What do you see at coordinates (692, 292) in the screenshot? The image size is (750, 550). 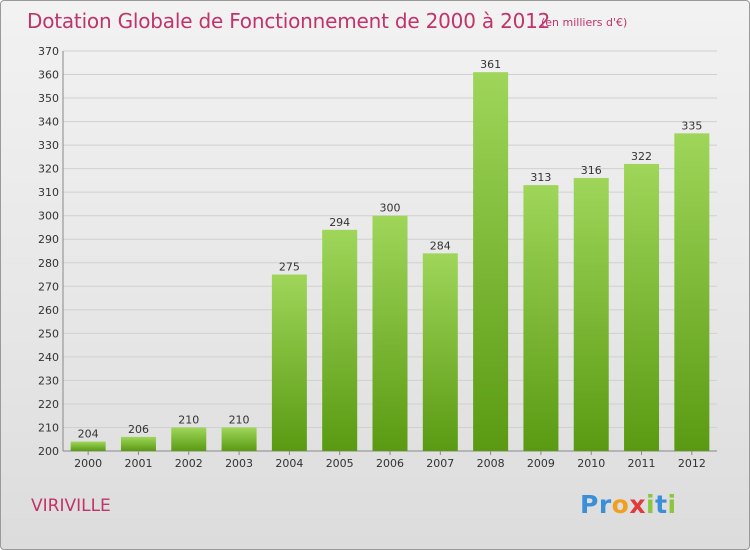 I see `bar-2012` at bounding box center [692, 292].